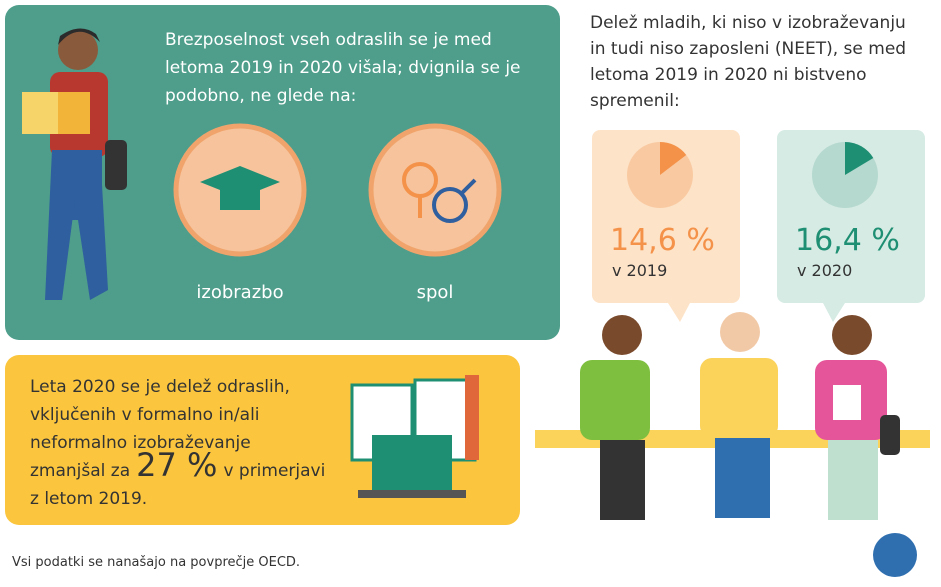 The image size is (941, 587). What do you see at coordinates (80, 471) in the screenshot?
I see `education-text: zmanjšal za` at bounding box center [80, 471].